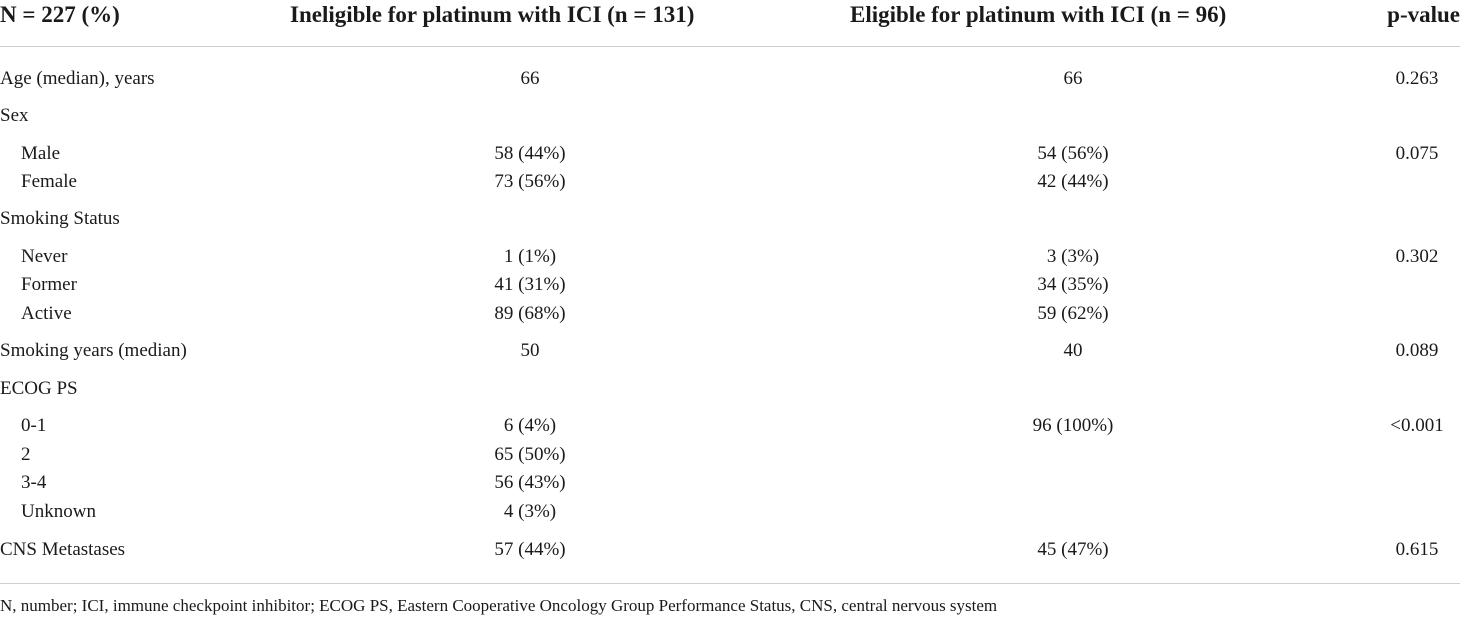 This screenshot has height=618, width=1460. Describe the element at coordinates (49, 284) in the screenshot. I see `row-label-cell: Former` at that location.